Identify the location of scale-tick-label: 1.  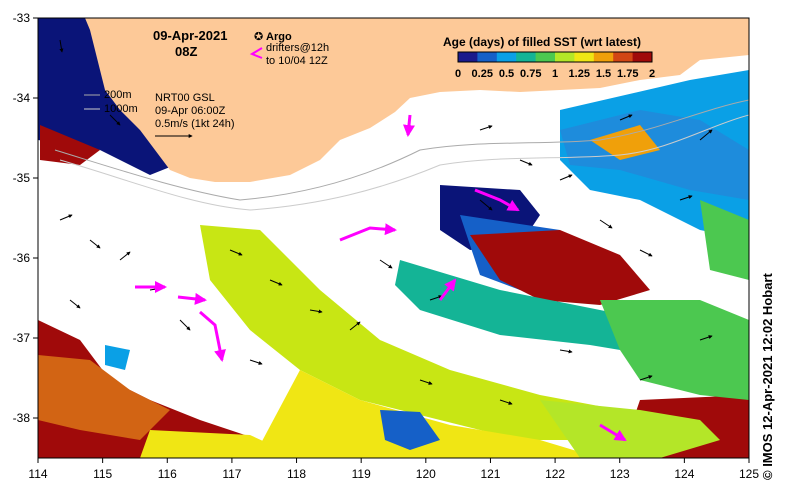
(555, 74).